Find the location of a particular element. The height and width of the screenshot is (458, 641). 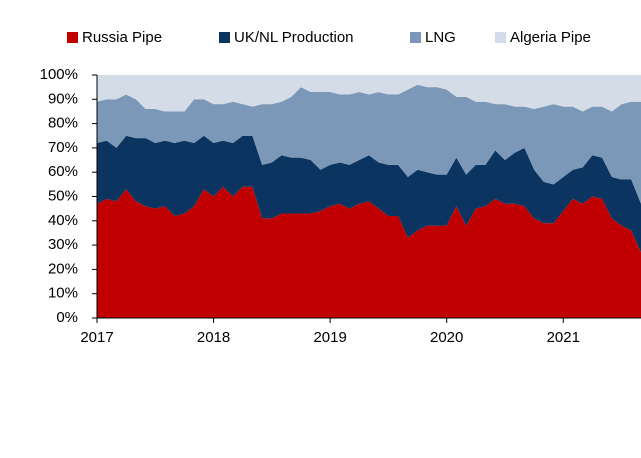

x-tick-label: 2019 is located at coordinates (329, 337).